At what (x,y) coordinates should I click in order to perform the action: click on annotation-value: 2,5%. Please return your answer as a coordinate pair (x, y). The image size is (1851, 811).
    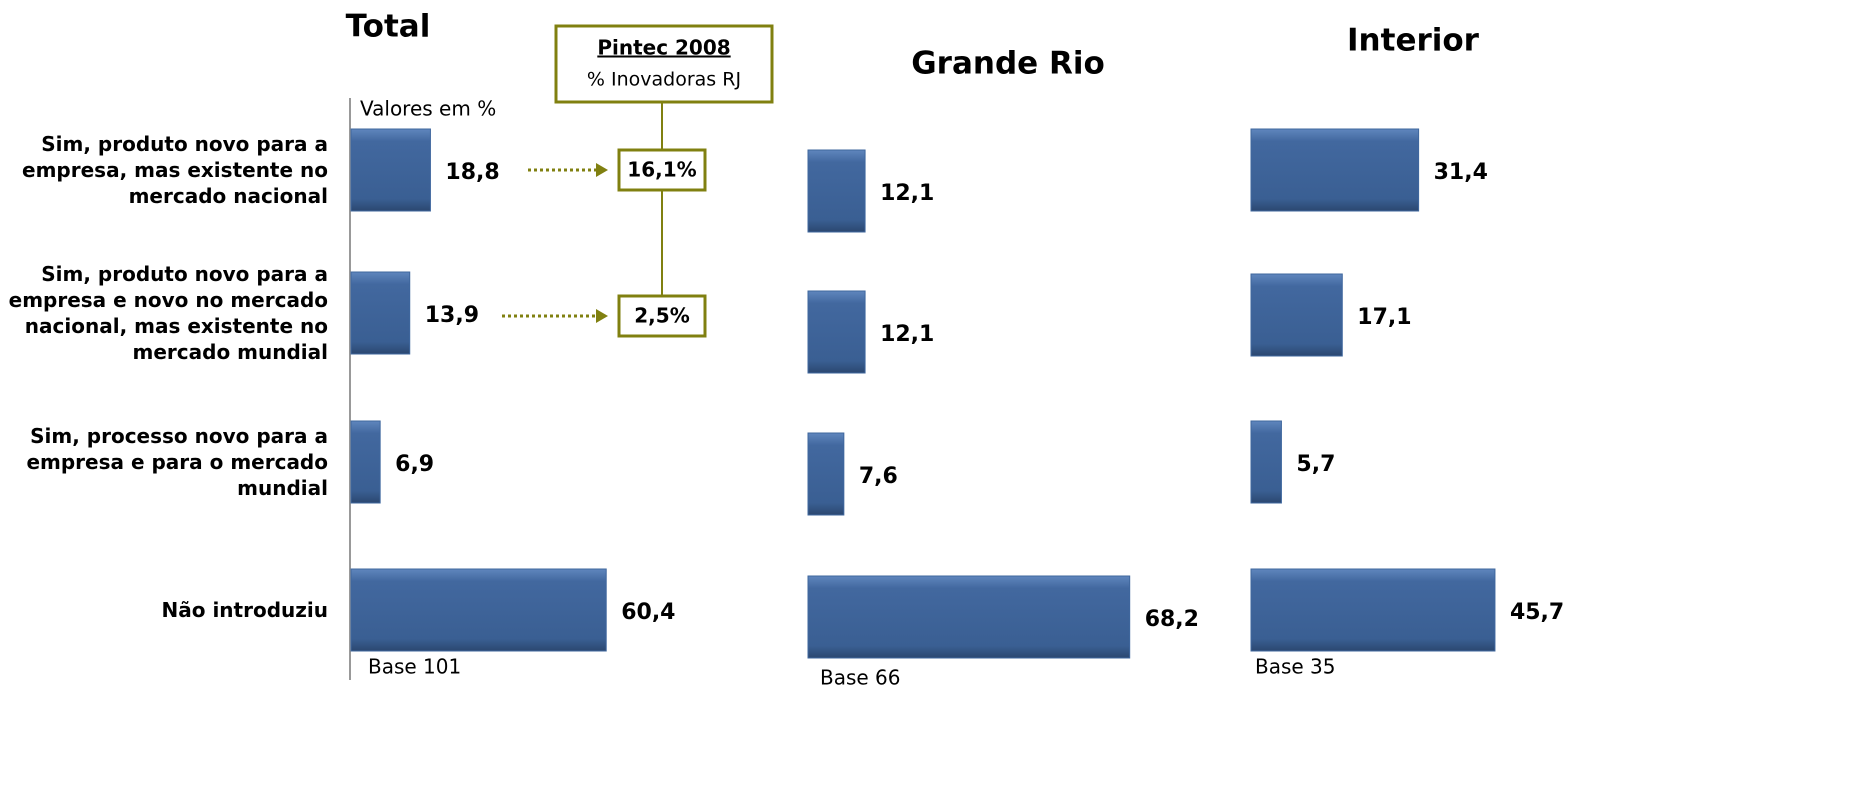
    Looking at the image, I should click on (661, 316).